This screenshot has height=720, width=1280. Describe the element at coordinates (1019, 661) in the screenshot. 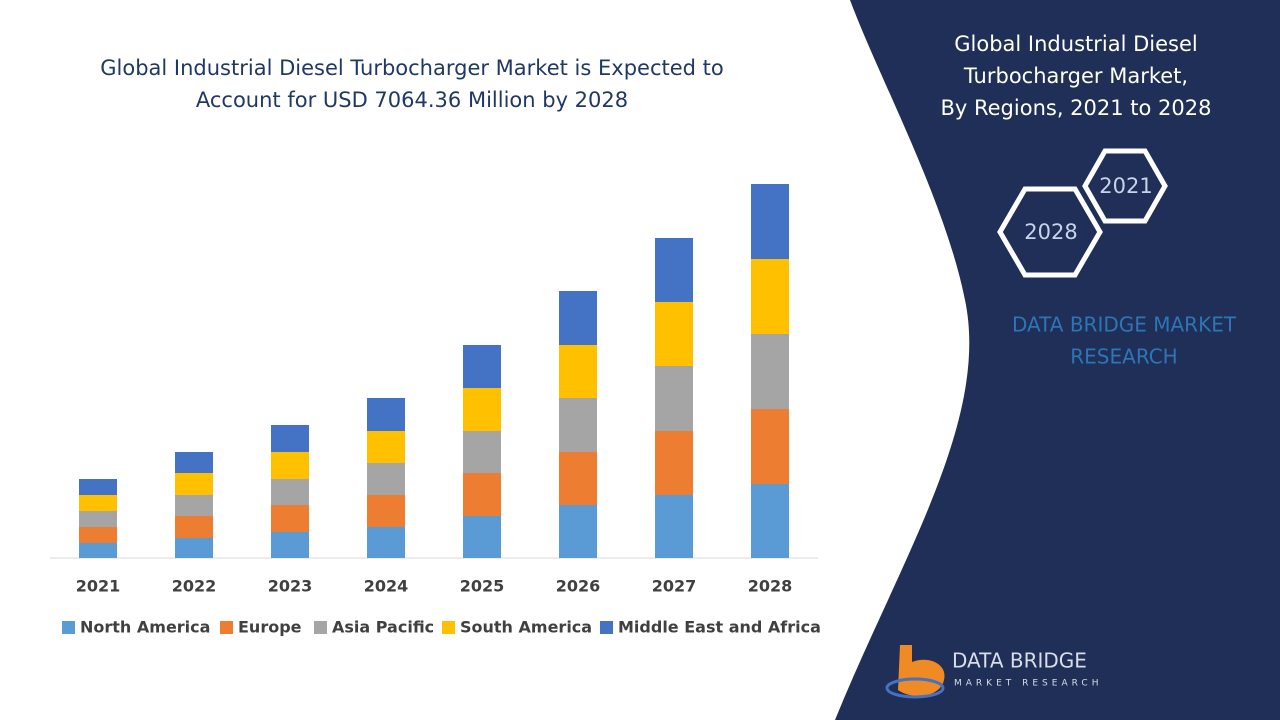

I see `logo-name: DATA BRIDGE` at that location.